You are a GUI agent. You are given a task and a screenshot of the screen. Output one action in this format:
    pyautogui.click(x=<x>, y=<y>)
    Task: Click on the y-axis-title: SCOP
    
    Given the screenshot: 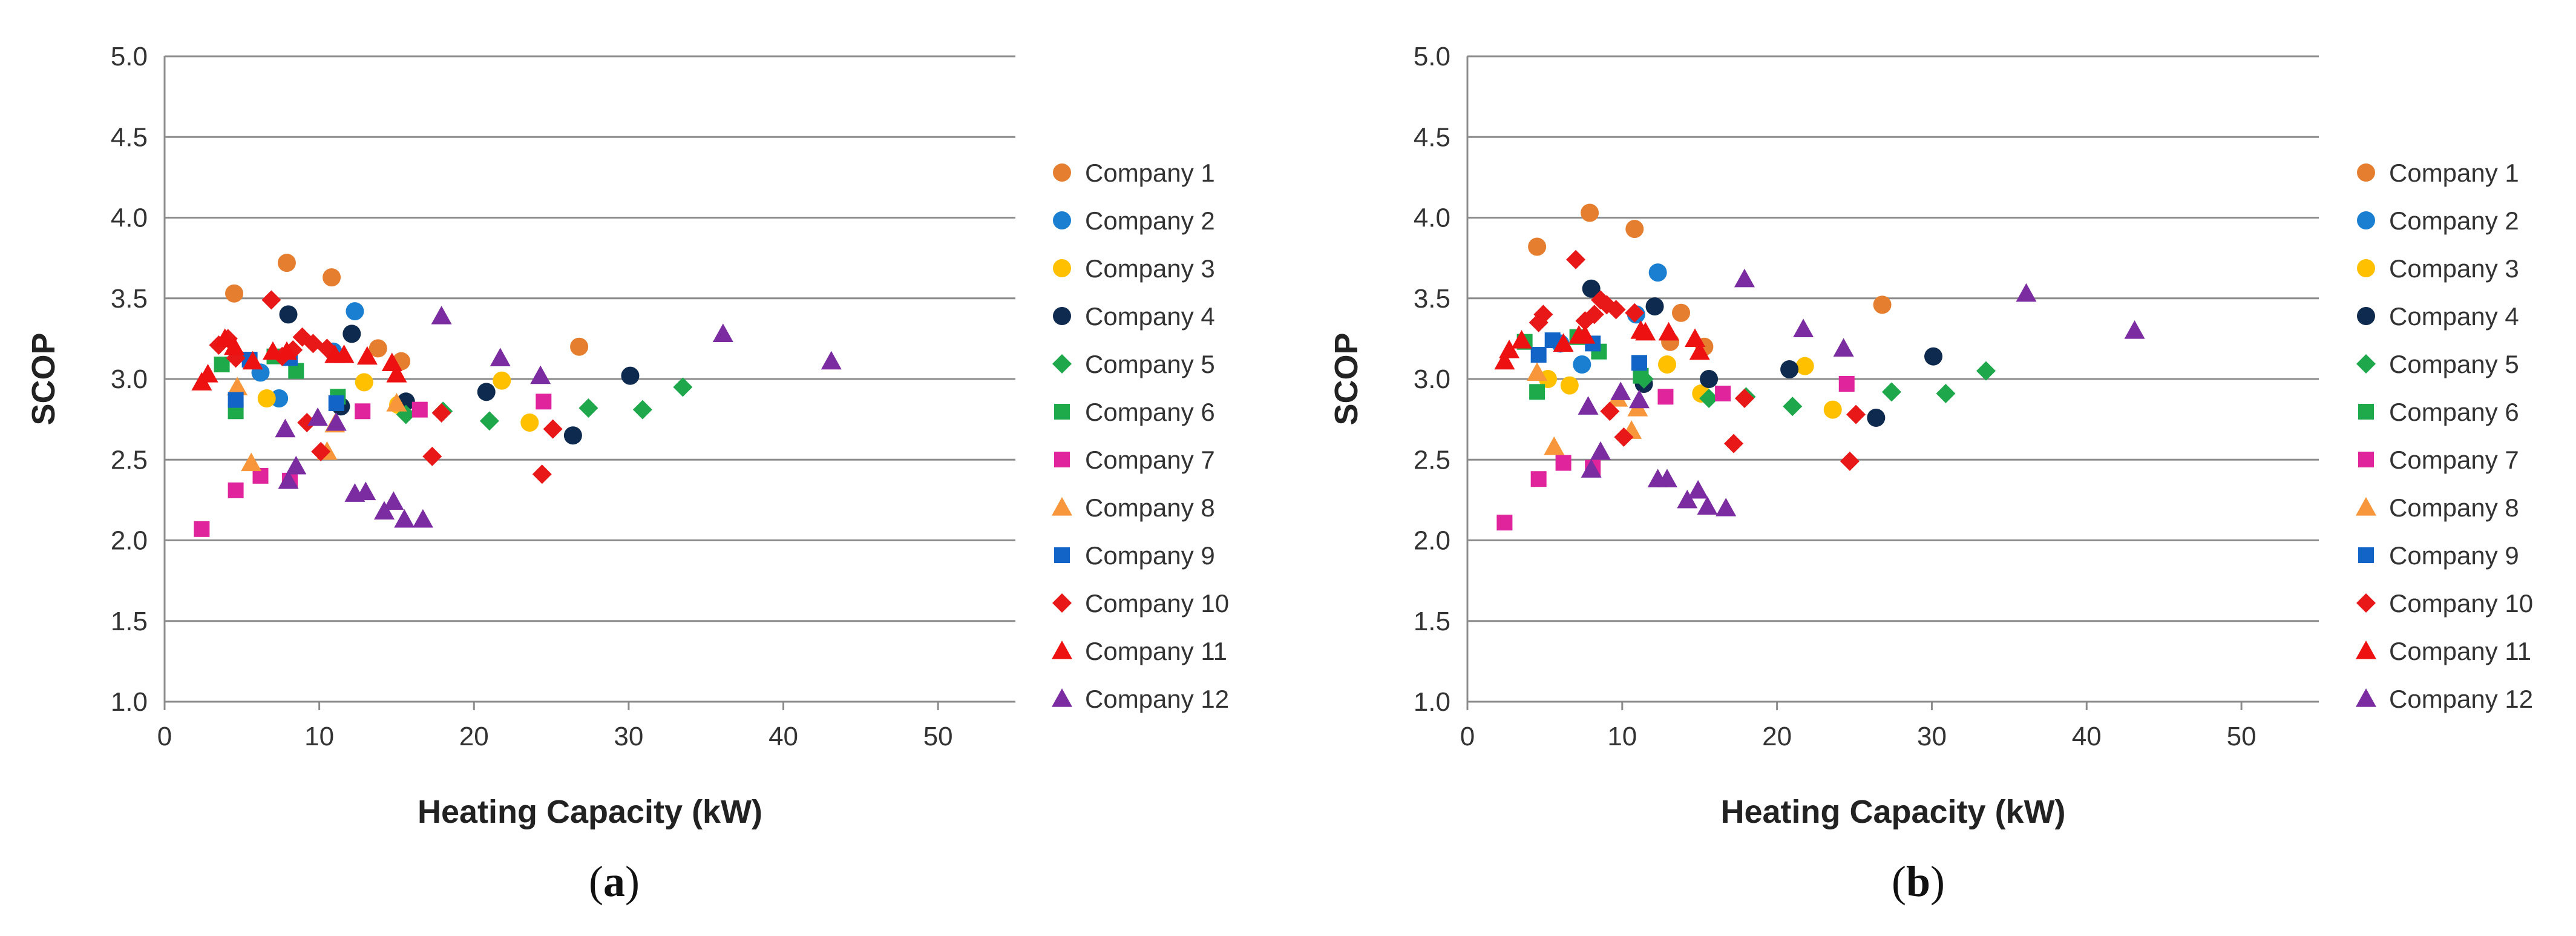 What is the action you would take?
    pyautogui.click(x=43, y=378)
    